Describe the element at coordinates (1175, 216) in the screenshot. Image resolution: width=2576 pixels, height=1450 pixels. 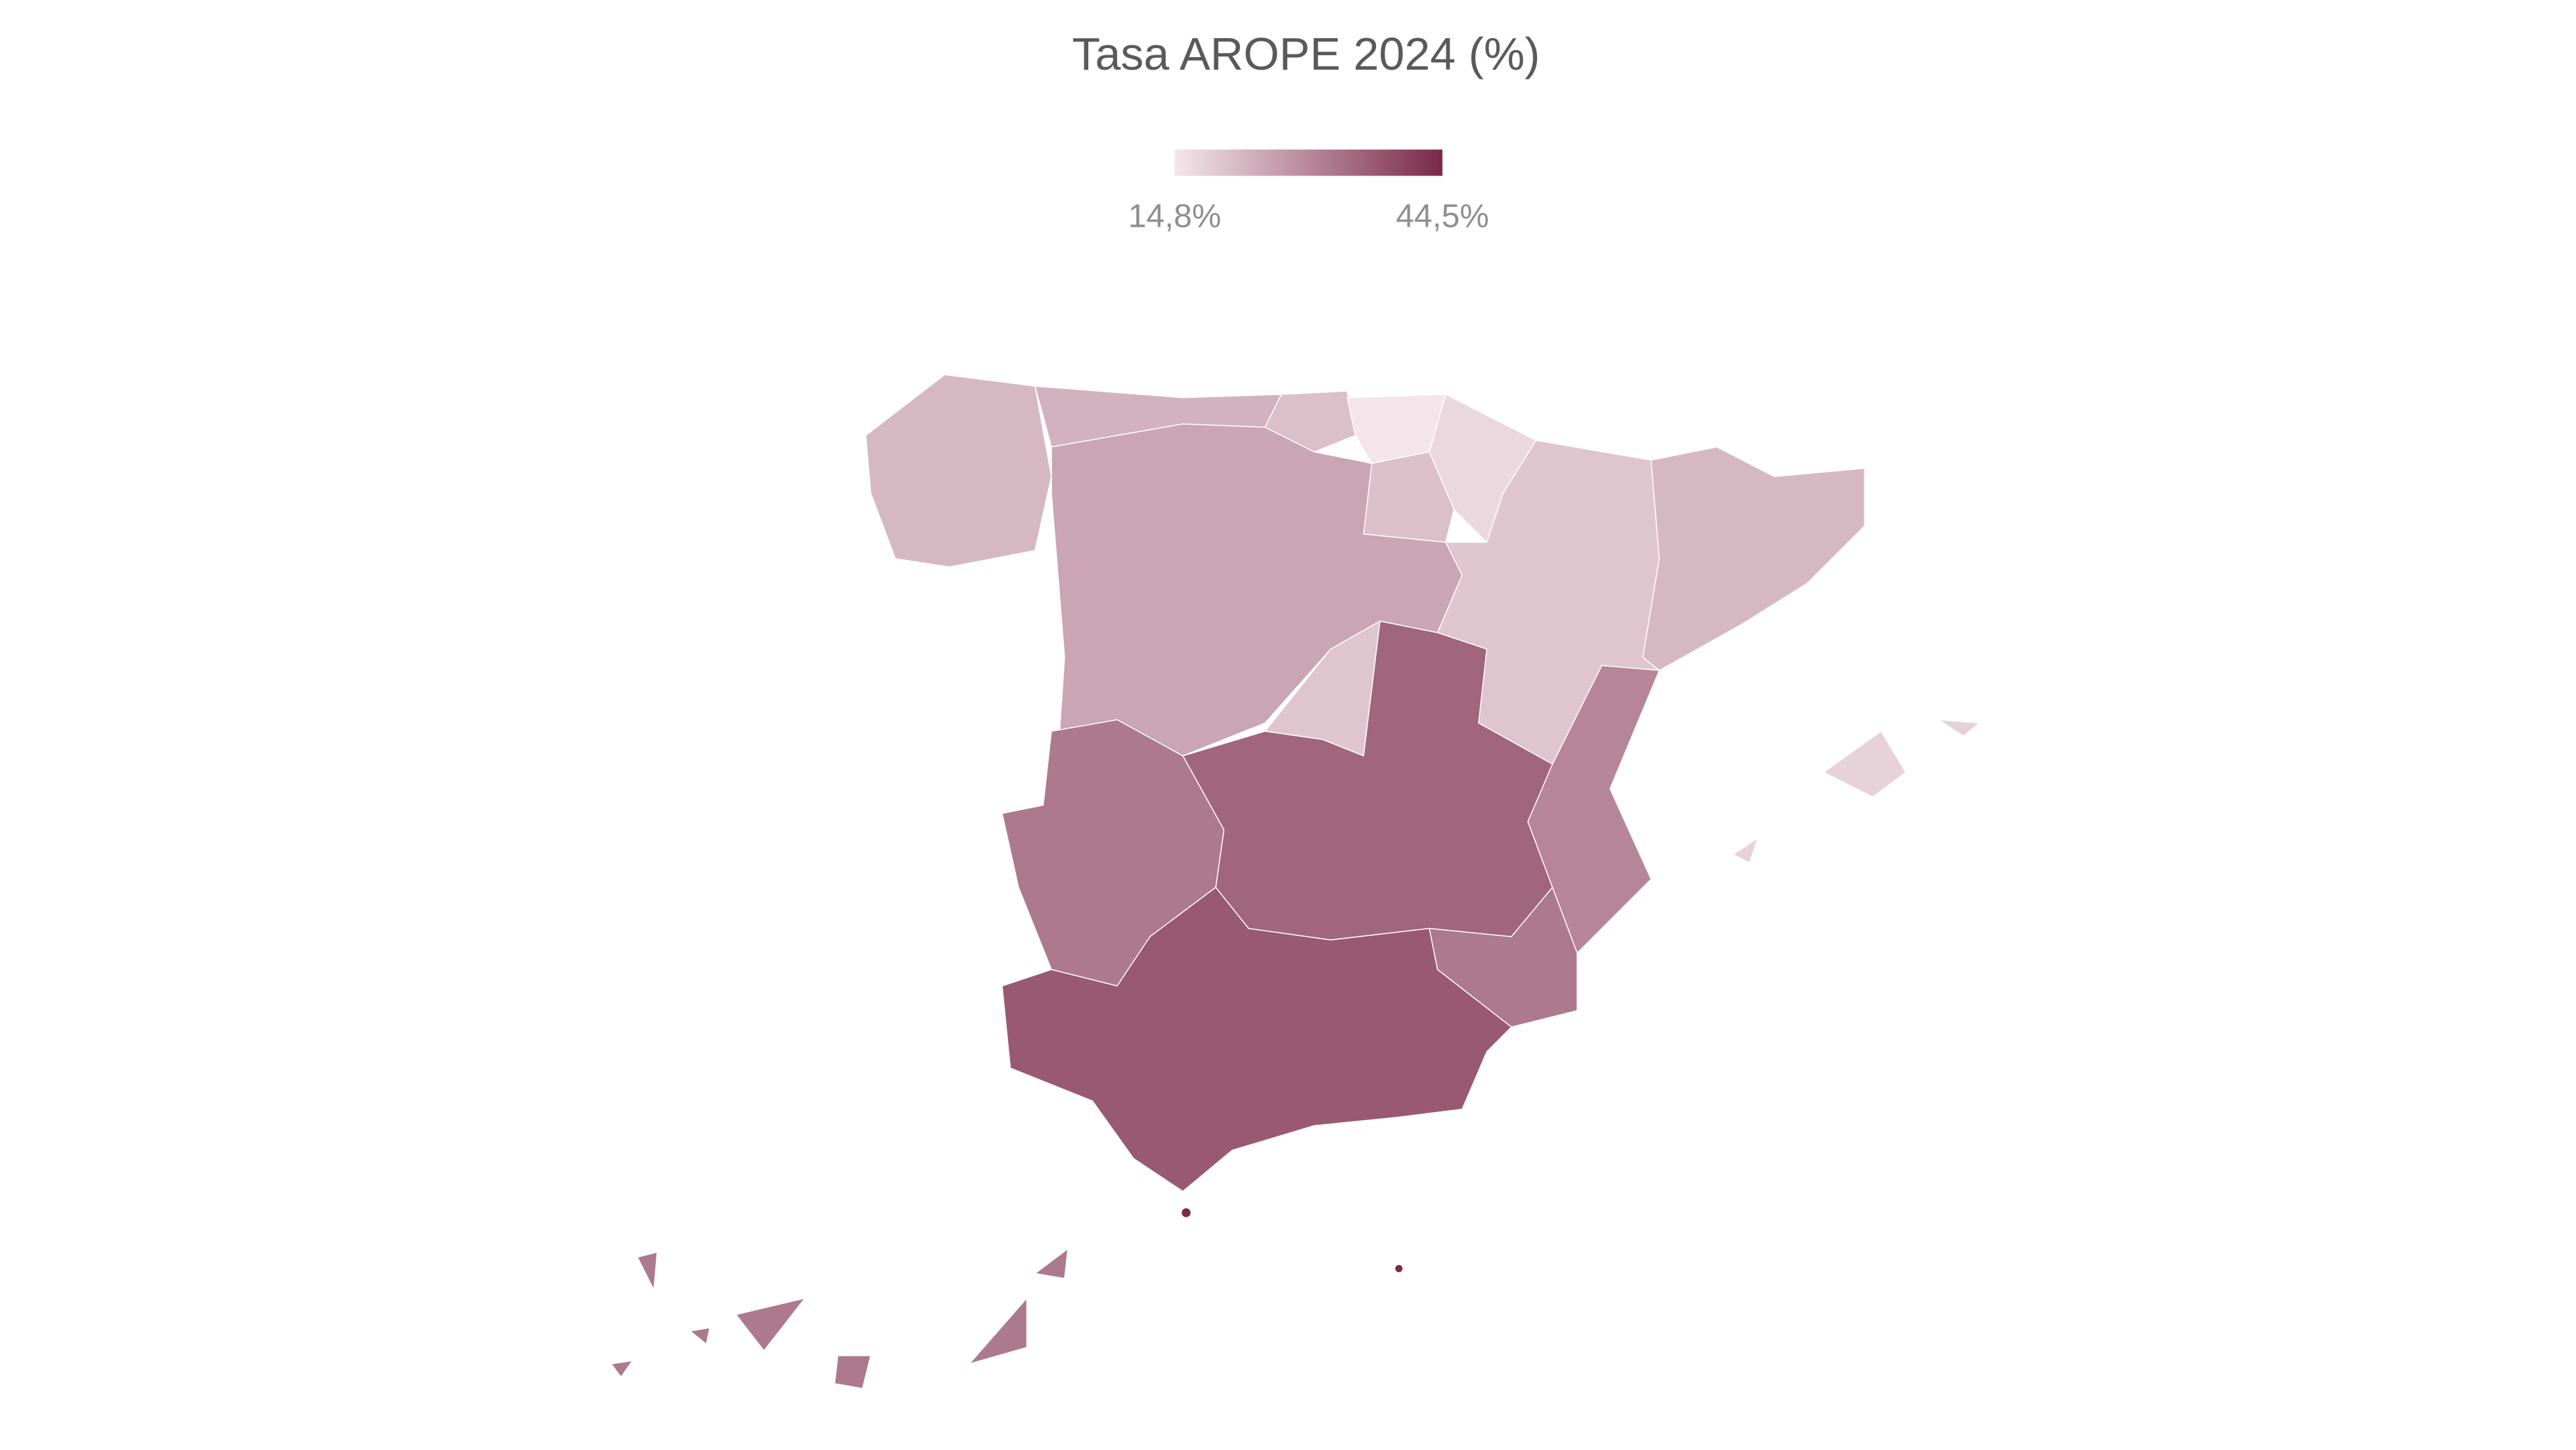
I see `legend-tick-label: 14,8%` at that location.